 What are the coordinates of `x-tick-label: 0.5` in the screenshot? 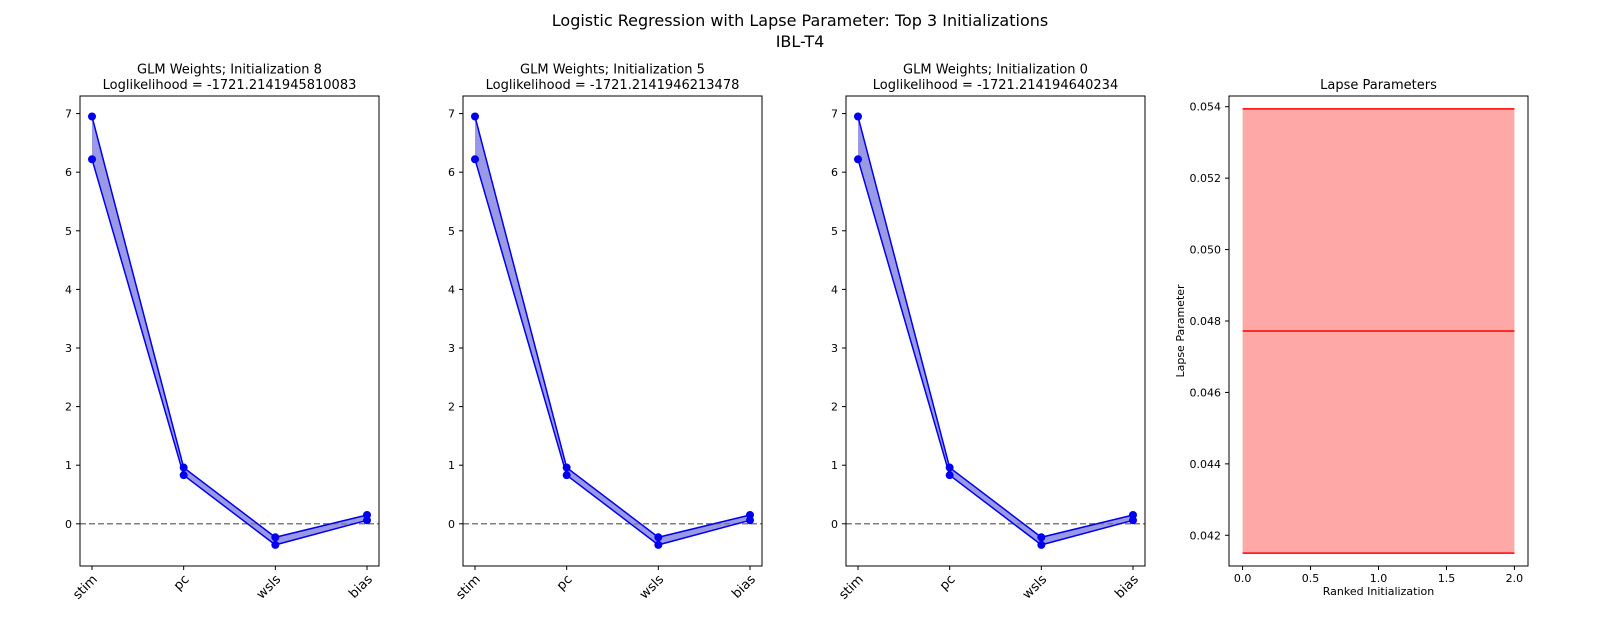 It's located at (1311, 578).